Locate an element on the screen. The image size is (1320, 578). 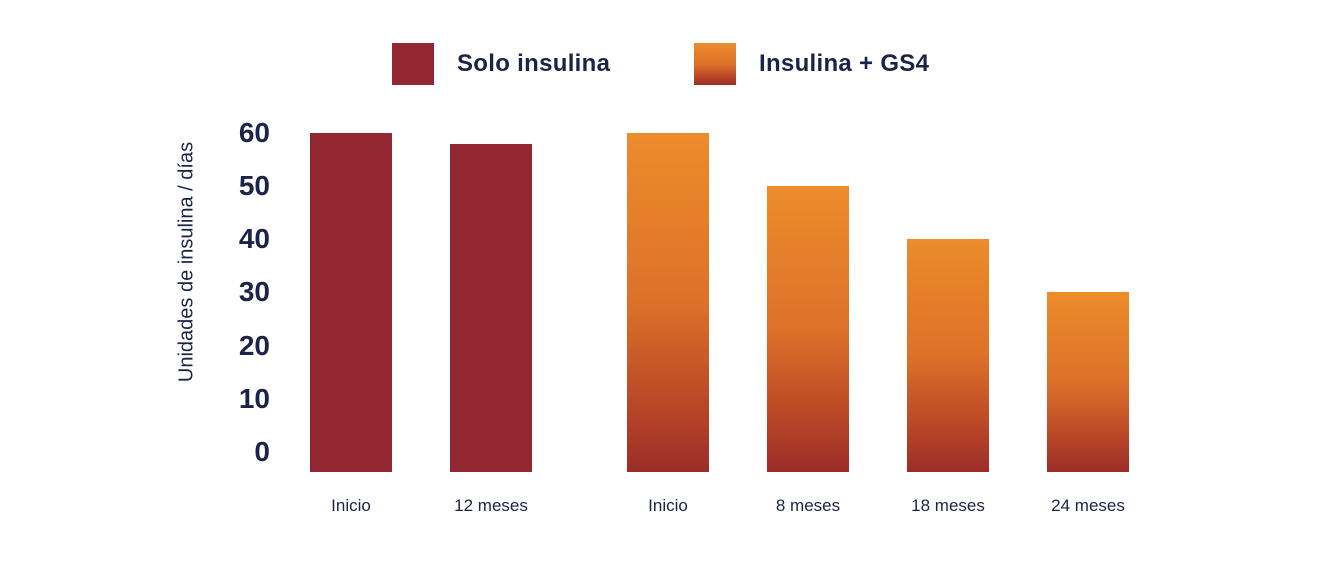
bar-insulina-gs4-8-meses is located at coordinates (808, 329).